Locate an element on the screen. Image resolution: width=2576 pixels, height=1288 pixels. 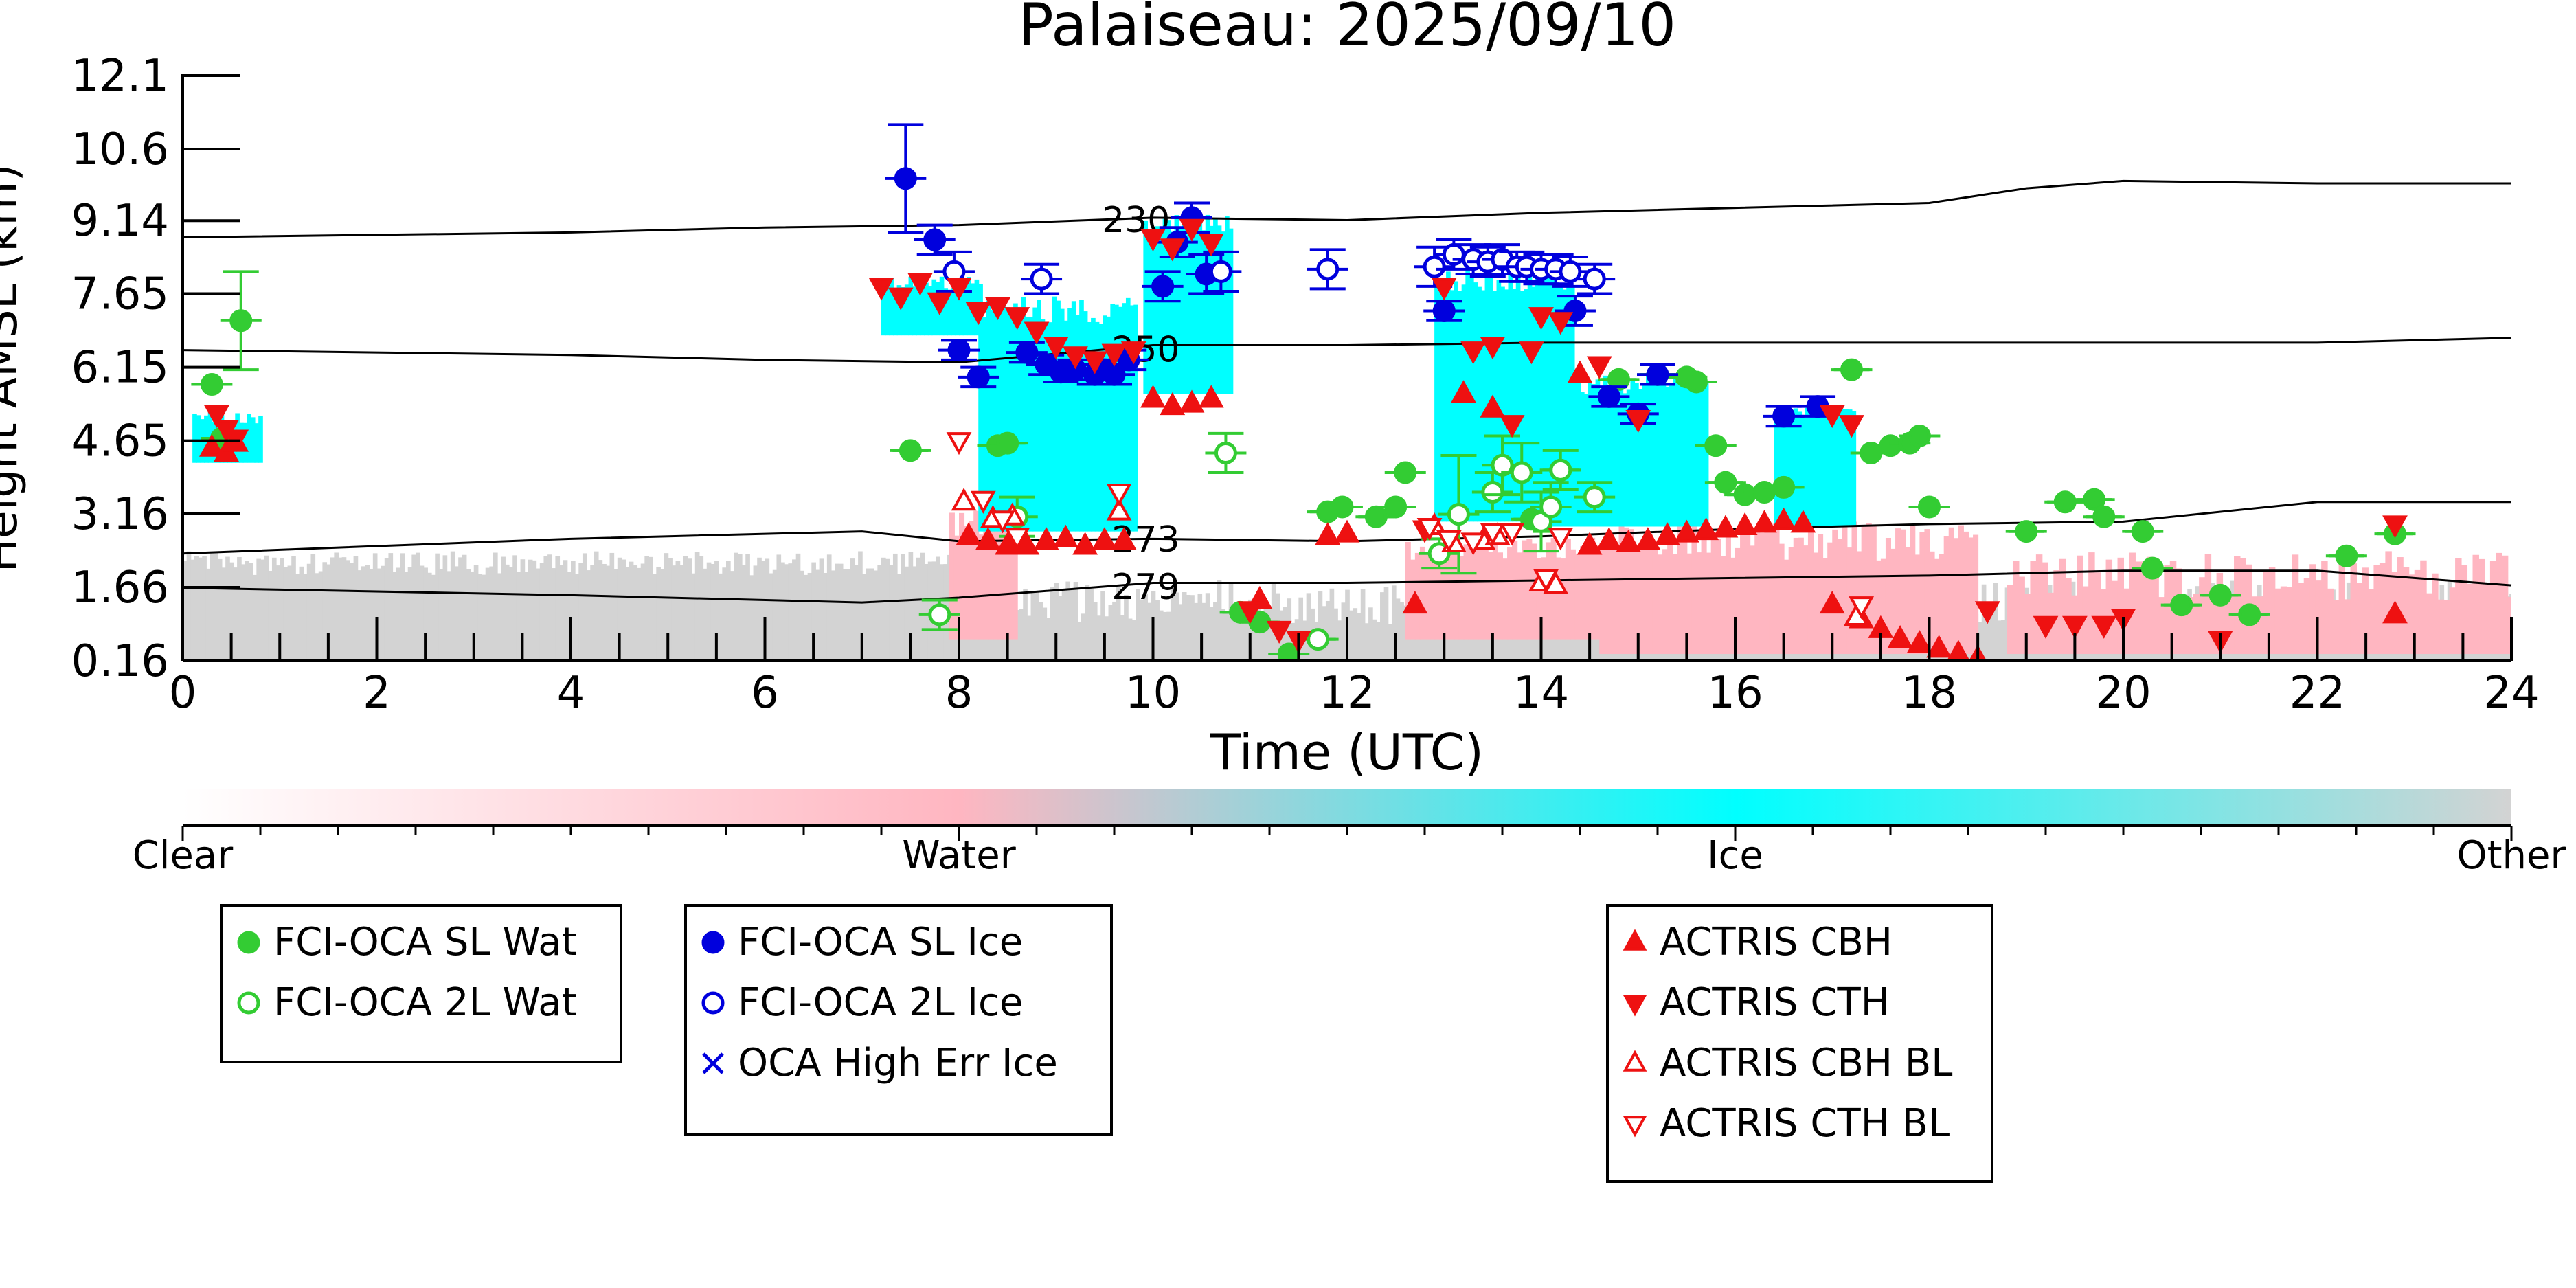
x-tick-label: 12 is located at coordinates (1347, 693).